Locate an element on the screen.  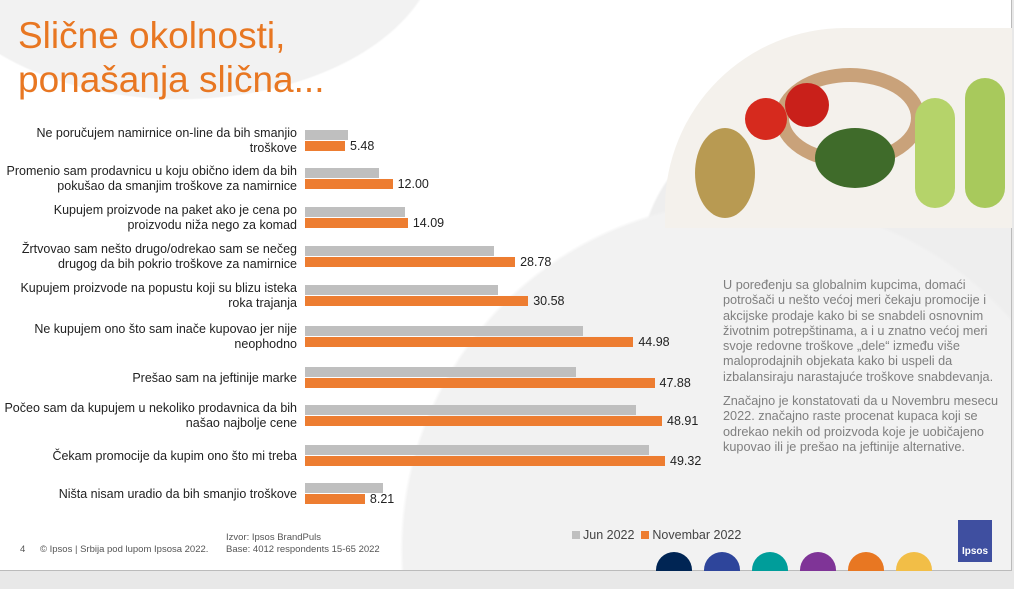
data-label: 49.32 is located at coordinates (686, 461).